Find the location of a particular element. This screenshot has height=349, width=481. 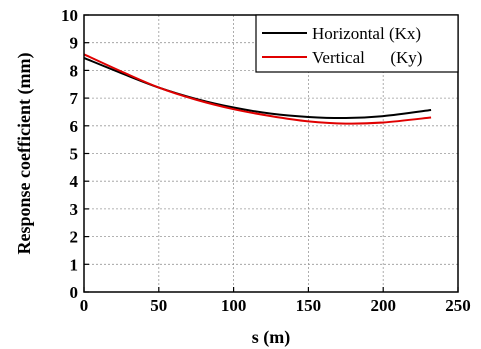

series-line-vertical is located at coordinates (257, 89).